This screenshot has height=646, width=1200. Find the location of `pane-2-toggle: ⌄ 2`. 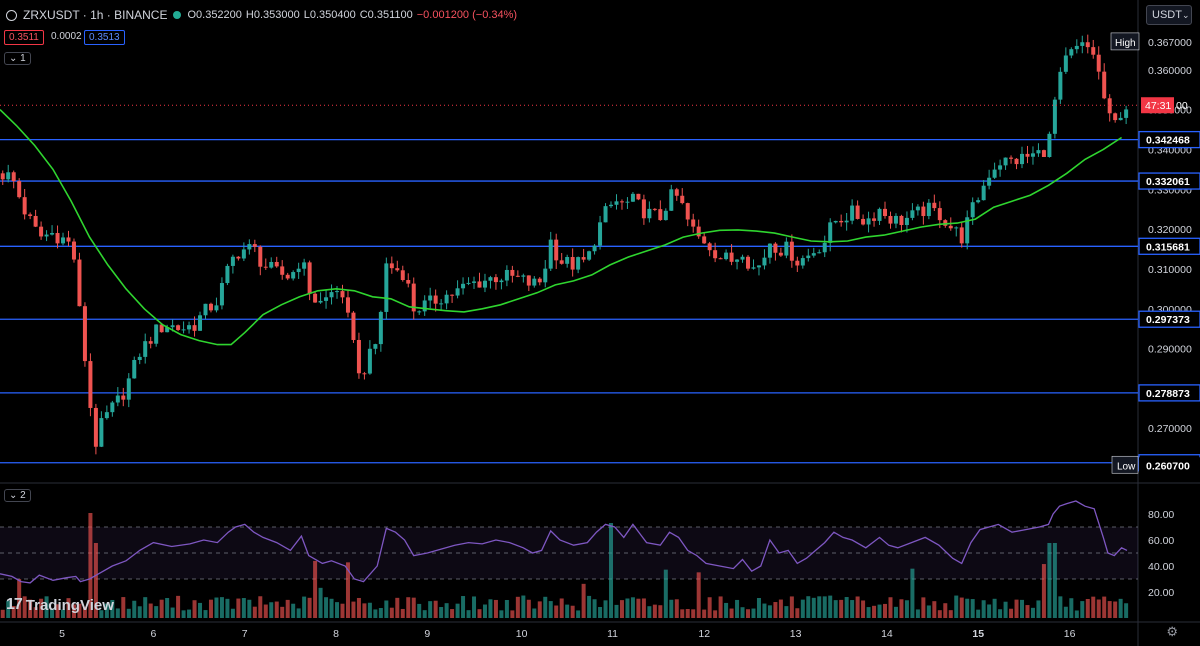

pane-2-toggle: ⌄ 2 is located at coordinates (17, 495).